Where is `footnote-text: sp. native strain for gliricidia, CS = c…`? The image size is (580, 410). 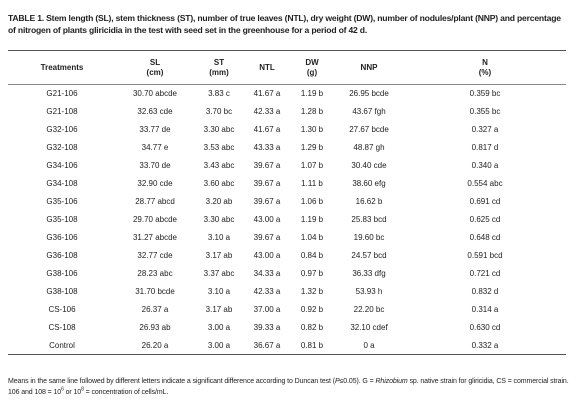 footnote-text: sp. native strain for gliricidia, CS = c… is located at coordinates (288, 387).